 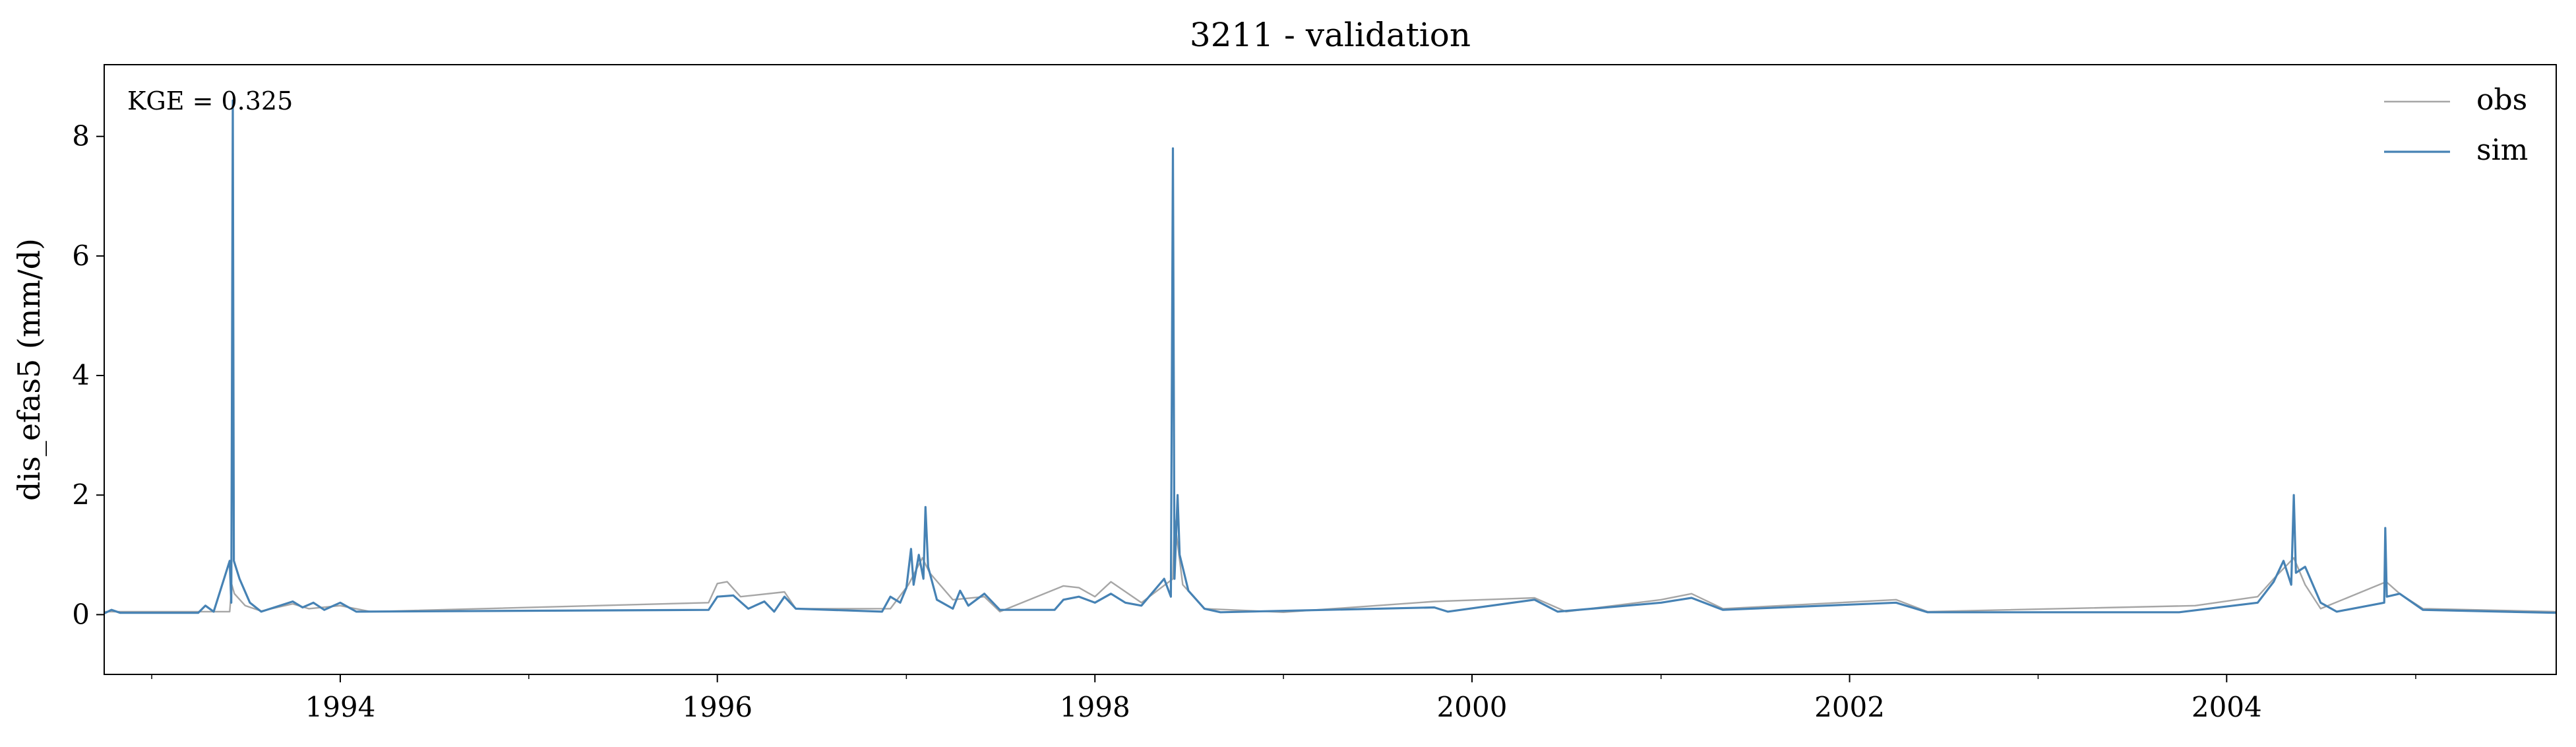 What do you see at coordinates (1849, 707) in the screenshot?
I see `x-tick-label: 2002` at bounding box center [1849, 707].